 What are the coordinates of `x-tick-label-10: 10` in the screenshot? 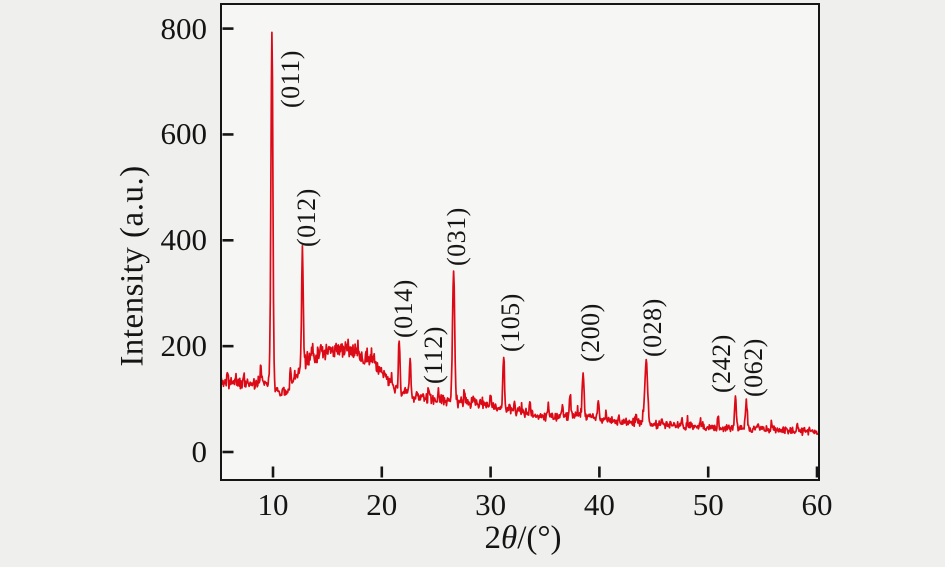 It's located at (273, 504).